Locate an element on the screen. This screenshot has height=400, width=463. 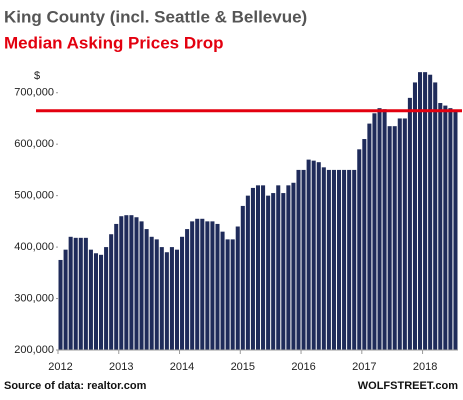
x-tick-label: 2017 is located at coordinates (364, 367).